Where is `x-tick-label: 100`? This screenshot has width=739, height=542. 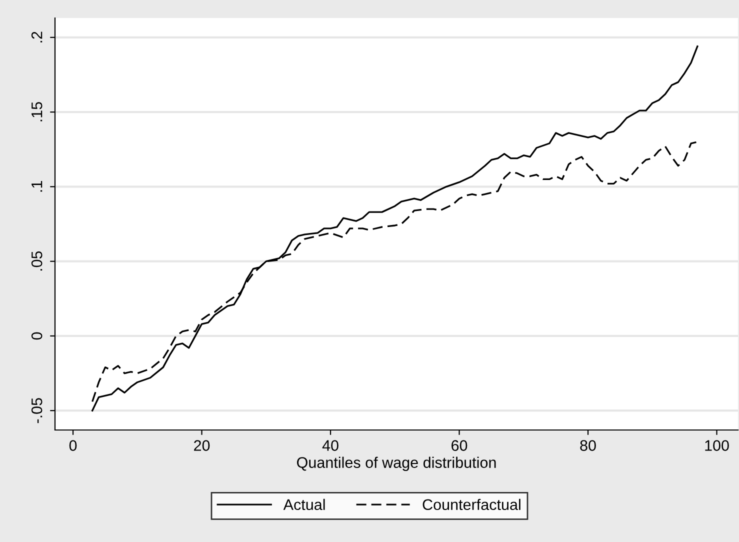
x-tick-label: 100 is located at coordinates (717, 445).